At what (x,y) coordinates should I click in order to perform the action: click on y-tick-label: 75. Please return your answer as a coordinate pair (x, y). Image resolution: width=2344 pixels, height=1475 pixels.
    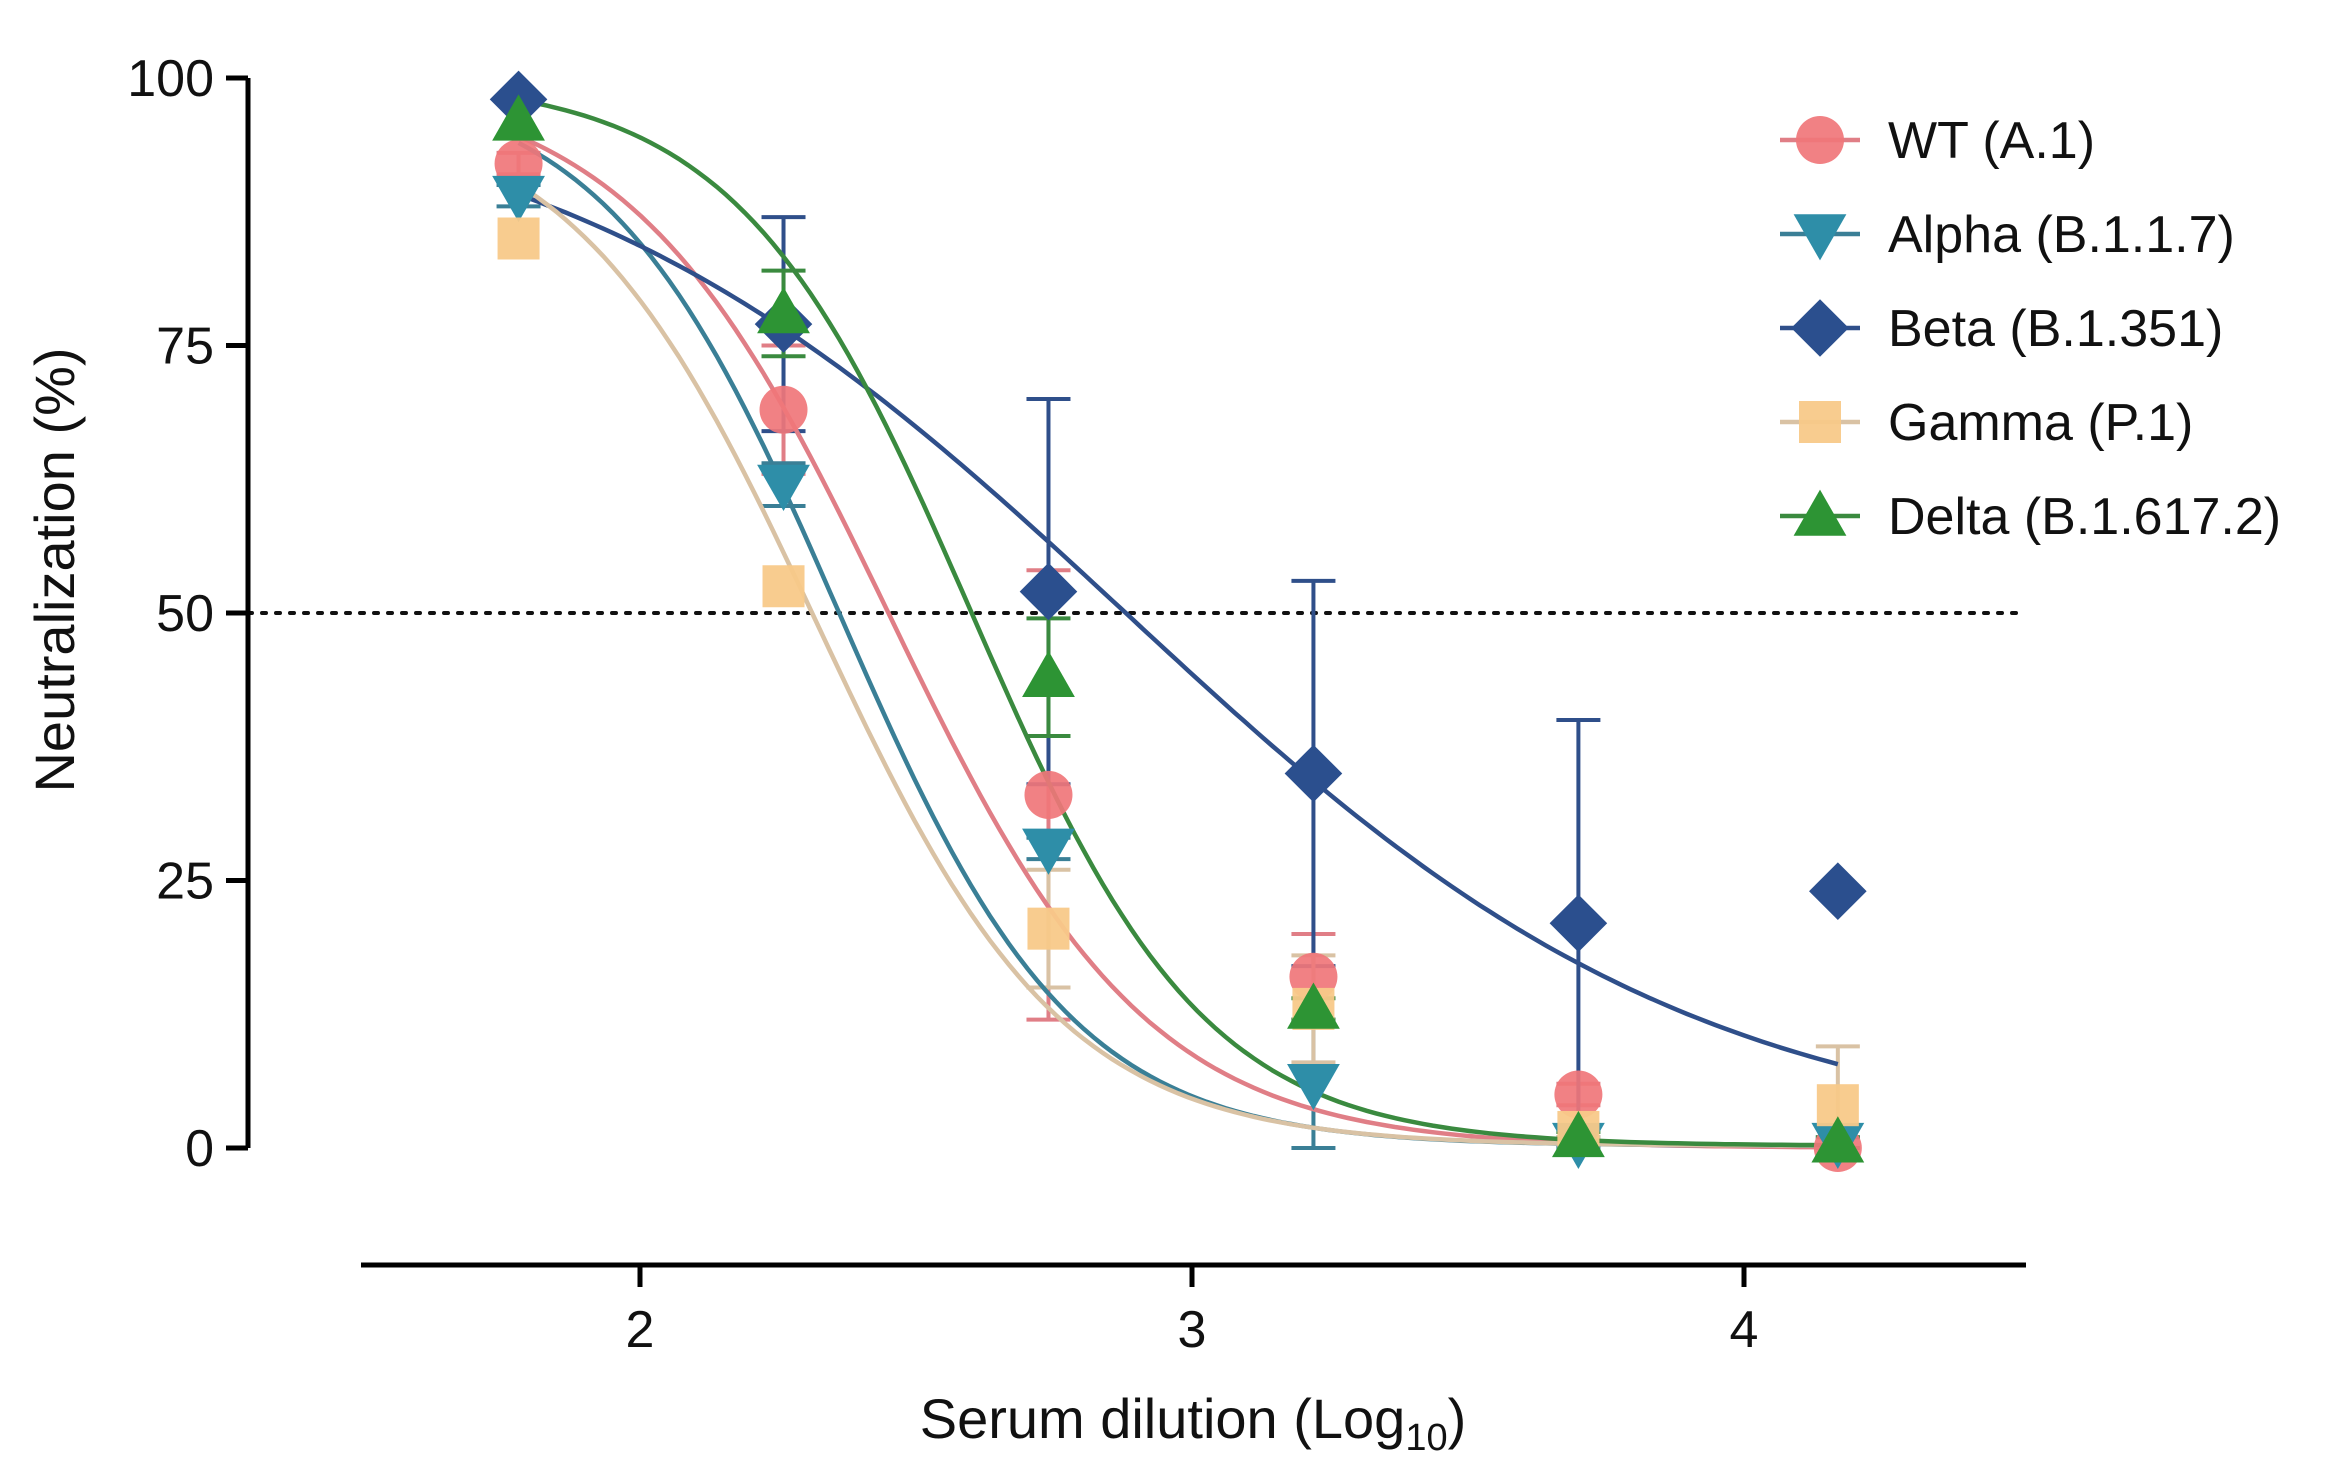
    Looking at the image, I should click on (185, 347).